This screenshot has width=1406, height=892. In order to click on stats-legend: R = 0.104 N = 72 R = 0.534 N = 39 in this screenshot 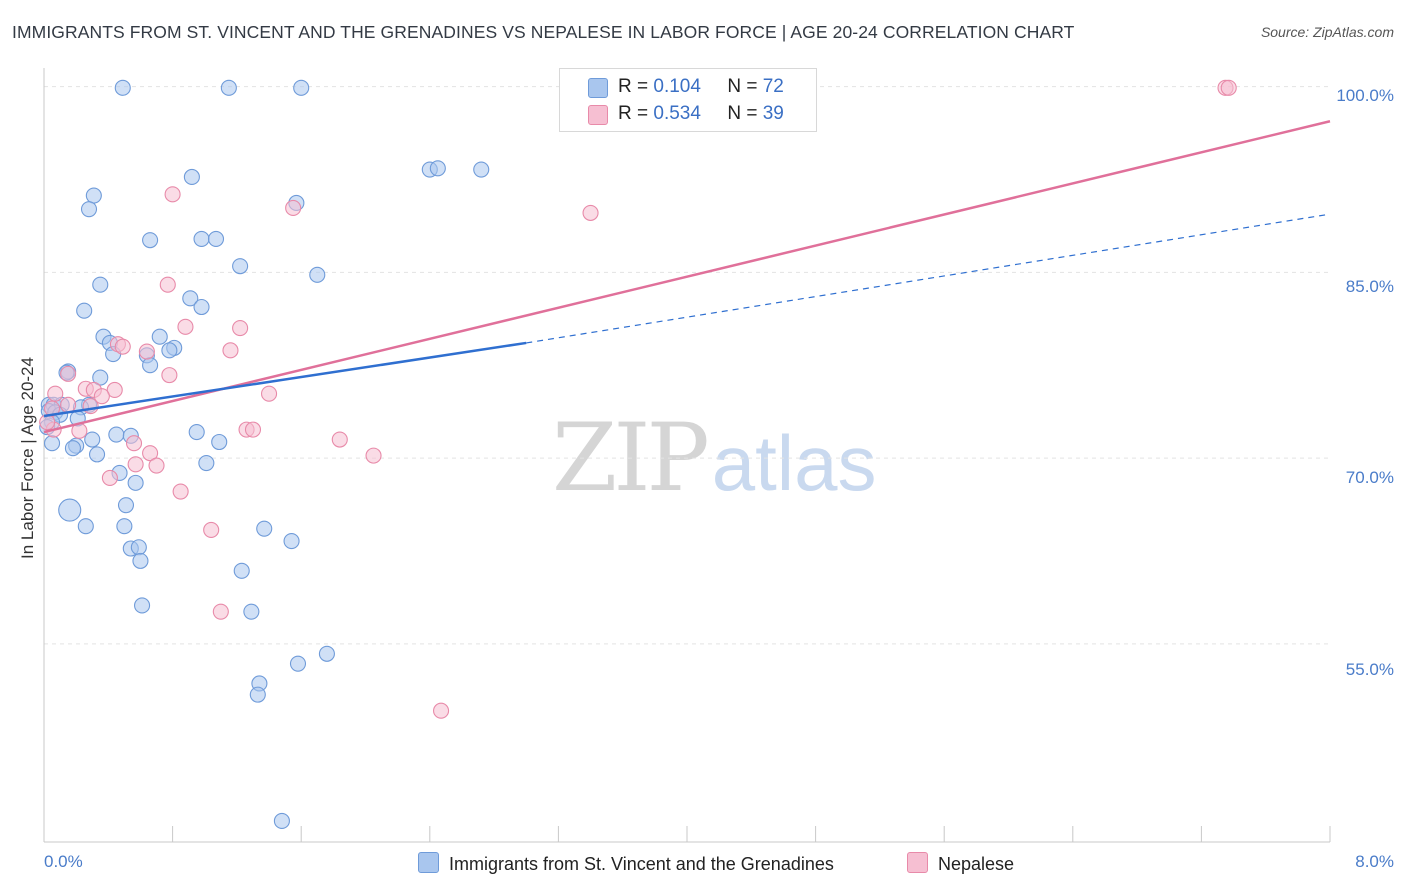, I will do `click(688, 100)`.